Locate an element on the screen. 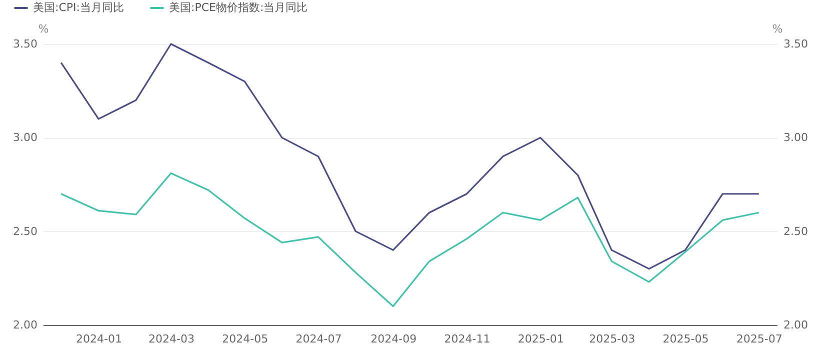 The image size is (813, 350). y2-tick-label: 3.50 is located at coordinates (796, 44).